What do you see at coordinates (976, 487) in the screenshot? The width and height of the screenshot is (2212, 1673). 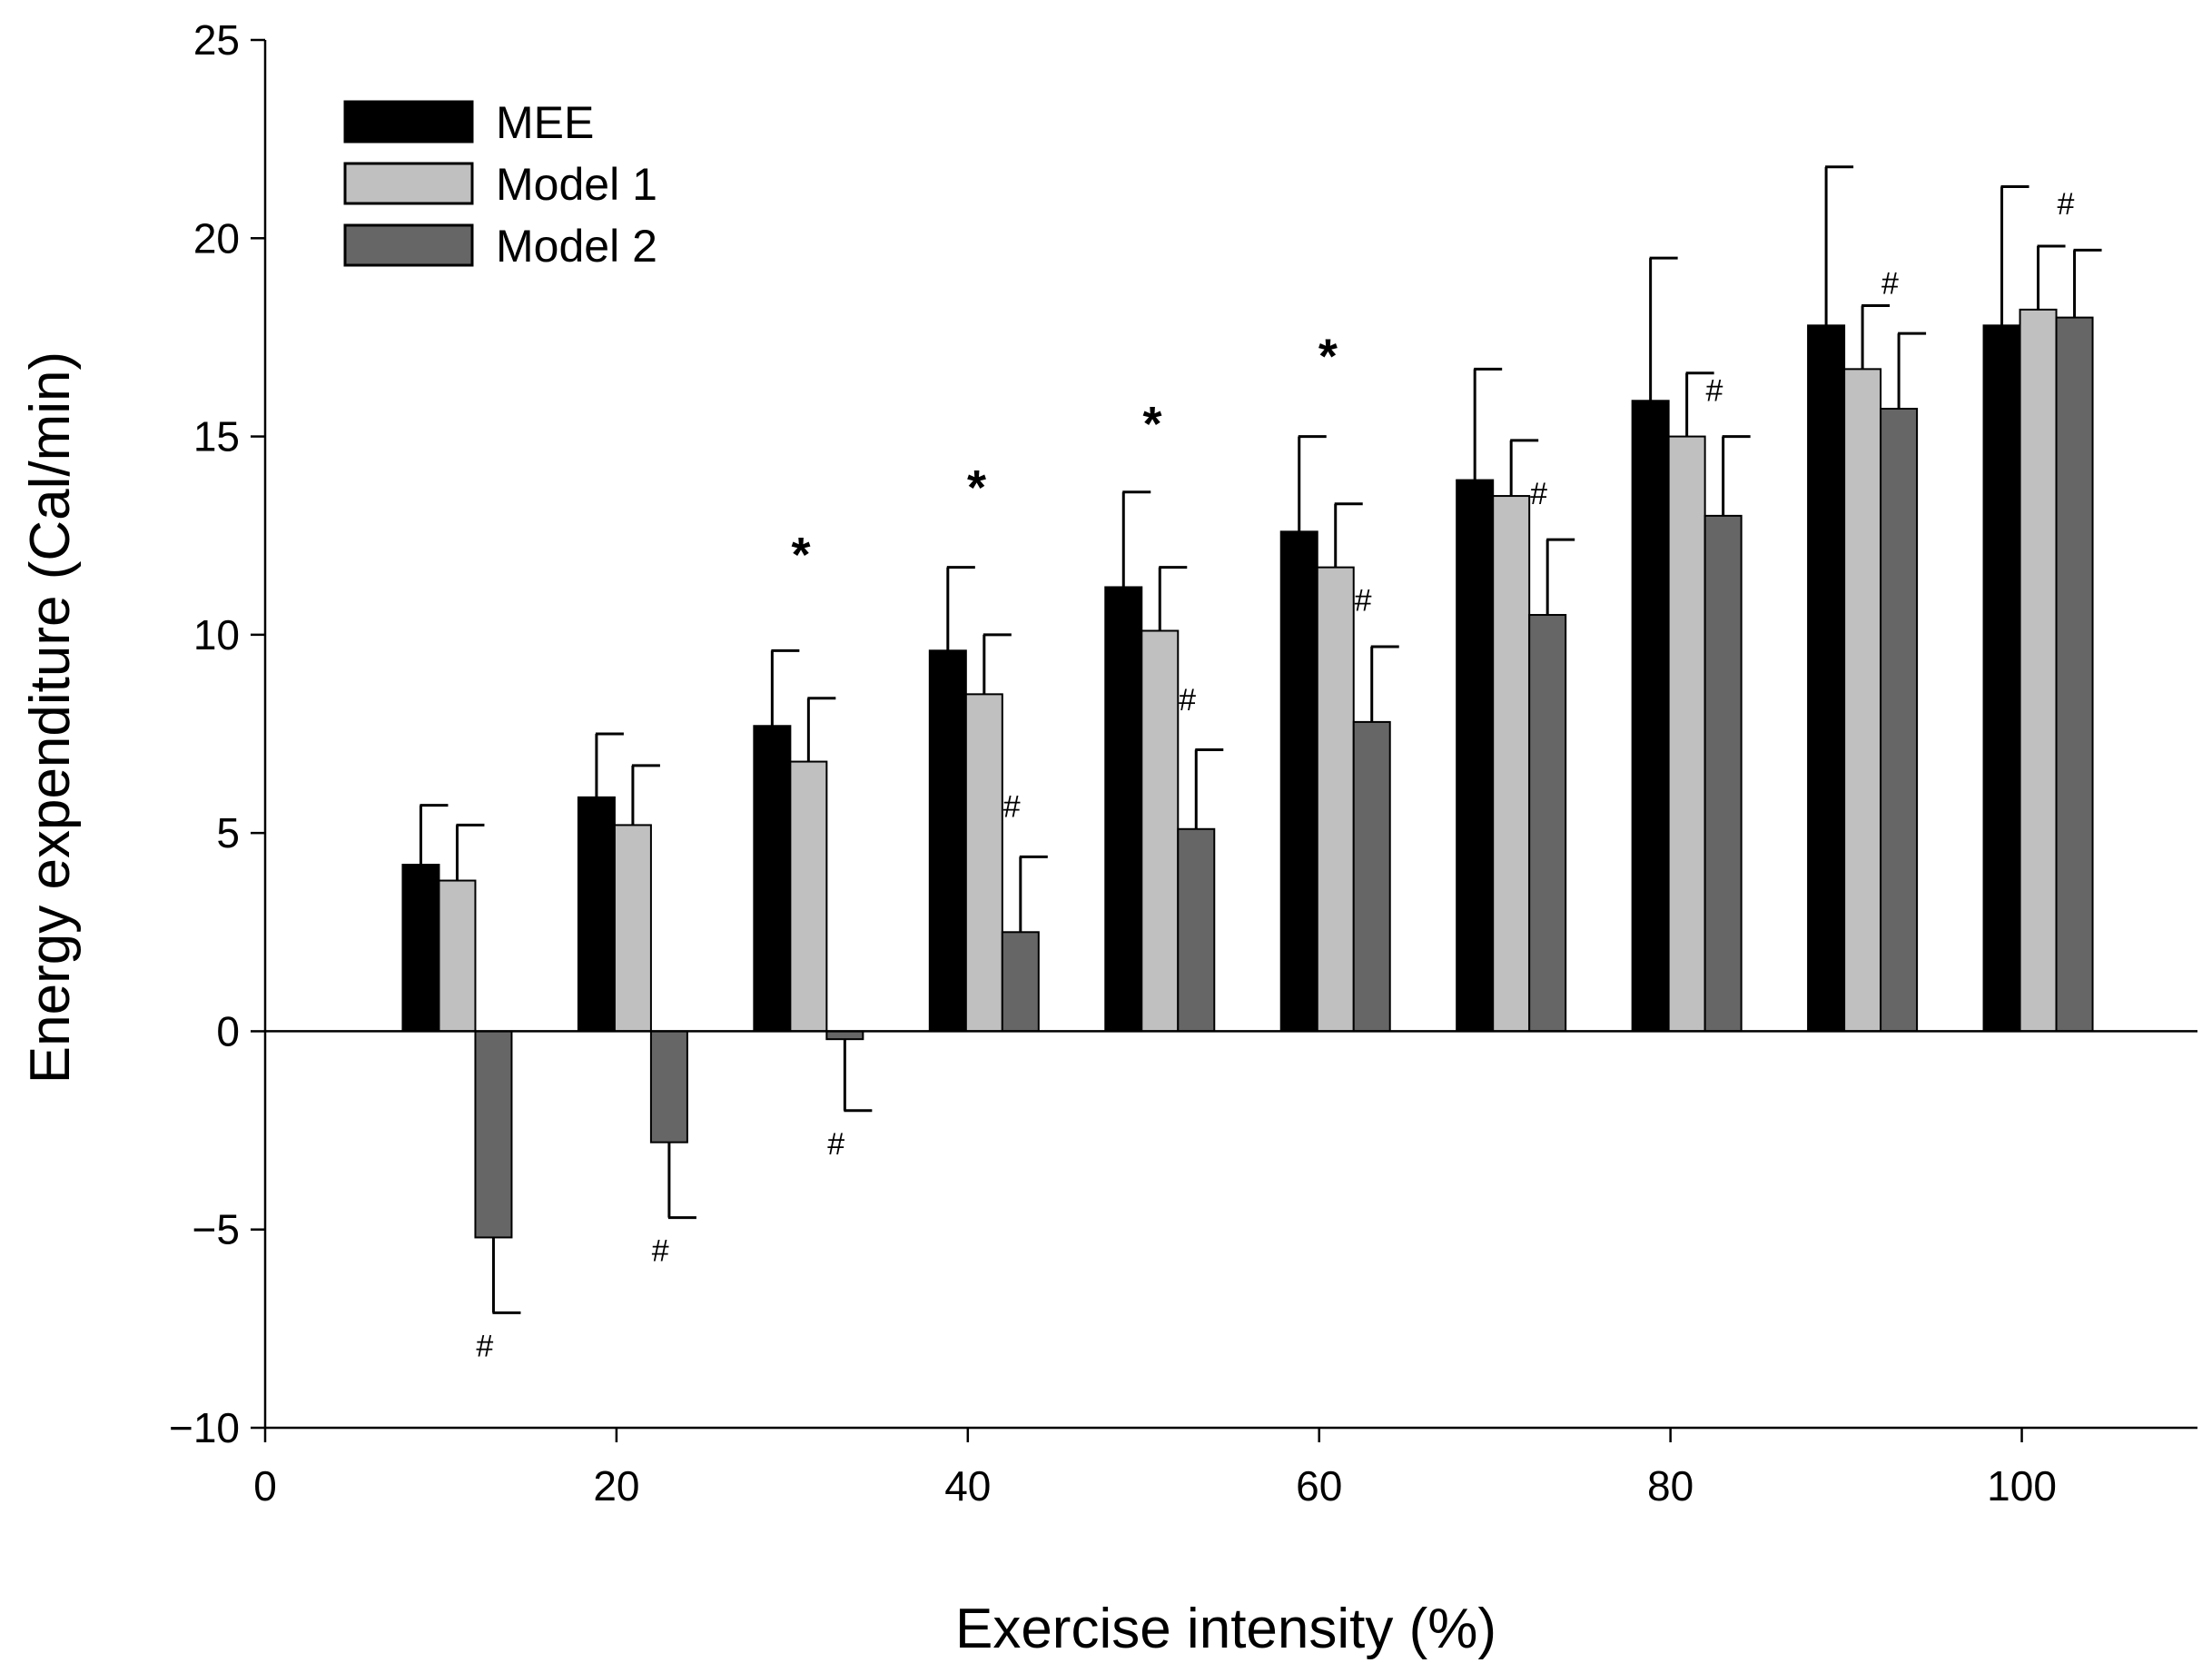 I see `significance-star-11: *` at bounding box center [976, 487].